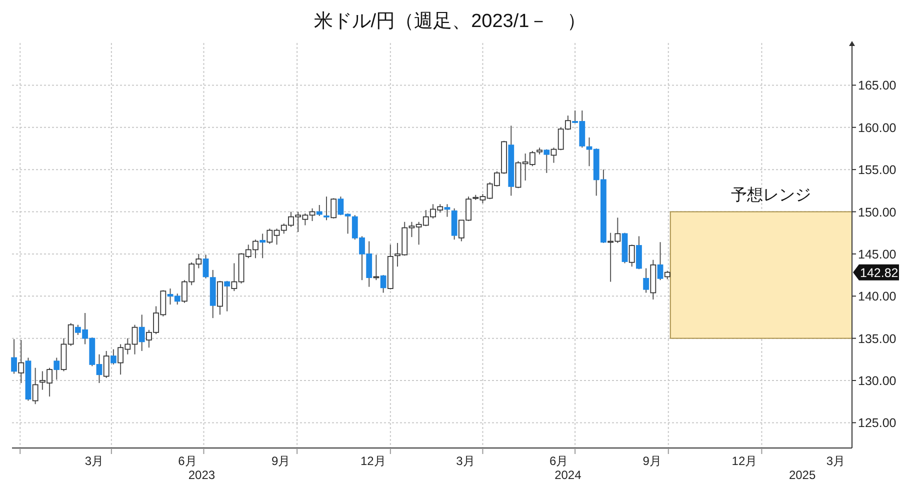  I want to click on y-tick-label: 155.00, so click(877, 170).